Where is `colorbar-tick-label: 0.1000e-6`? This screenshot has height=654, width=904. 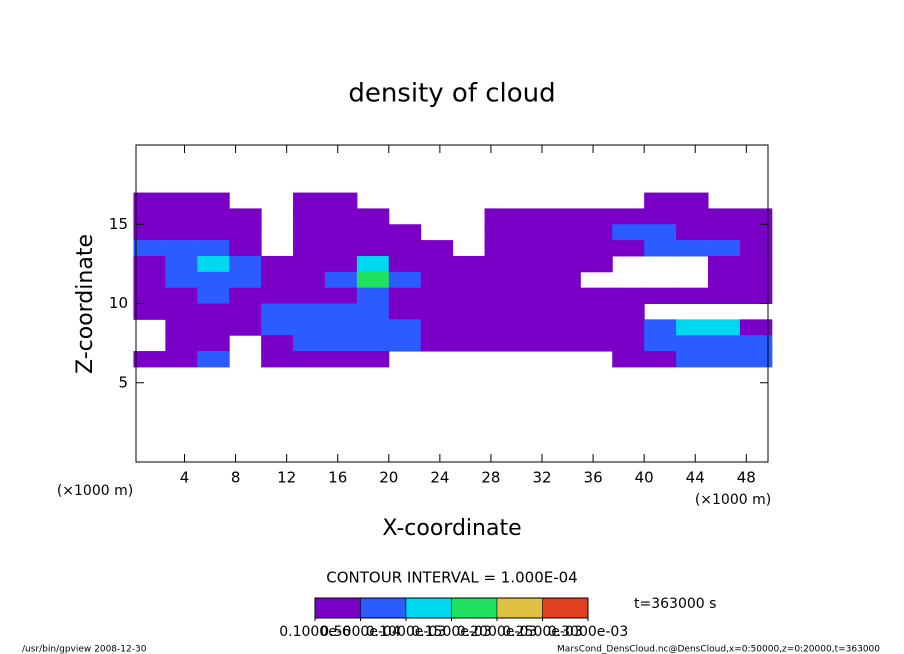 colorbar-tick-label: 0.1000e-6 is located at coordinates (315, 632).